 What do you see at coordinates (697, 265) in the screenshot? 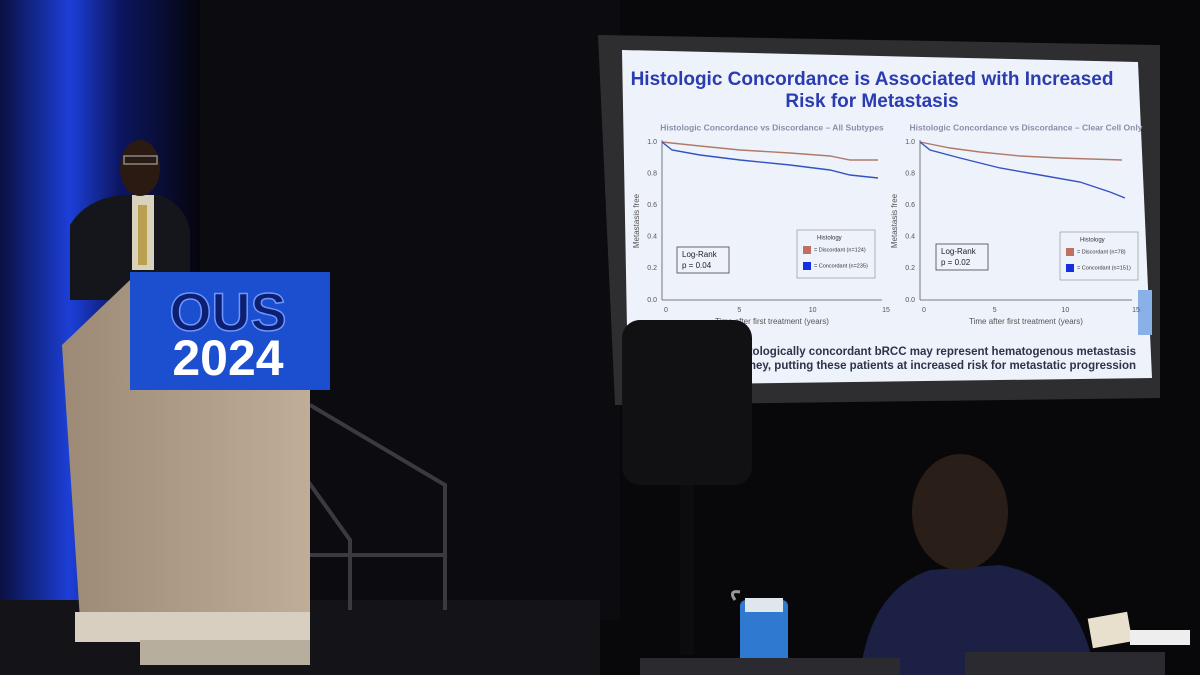
I see `p-value: p = 0.04` at bounding box center [697, 265].